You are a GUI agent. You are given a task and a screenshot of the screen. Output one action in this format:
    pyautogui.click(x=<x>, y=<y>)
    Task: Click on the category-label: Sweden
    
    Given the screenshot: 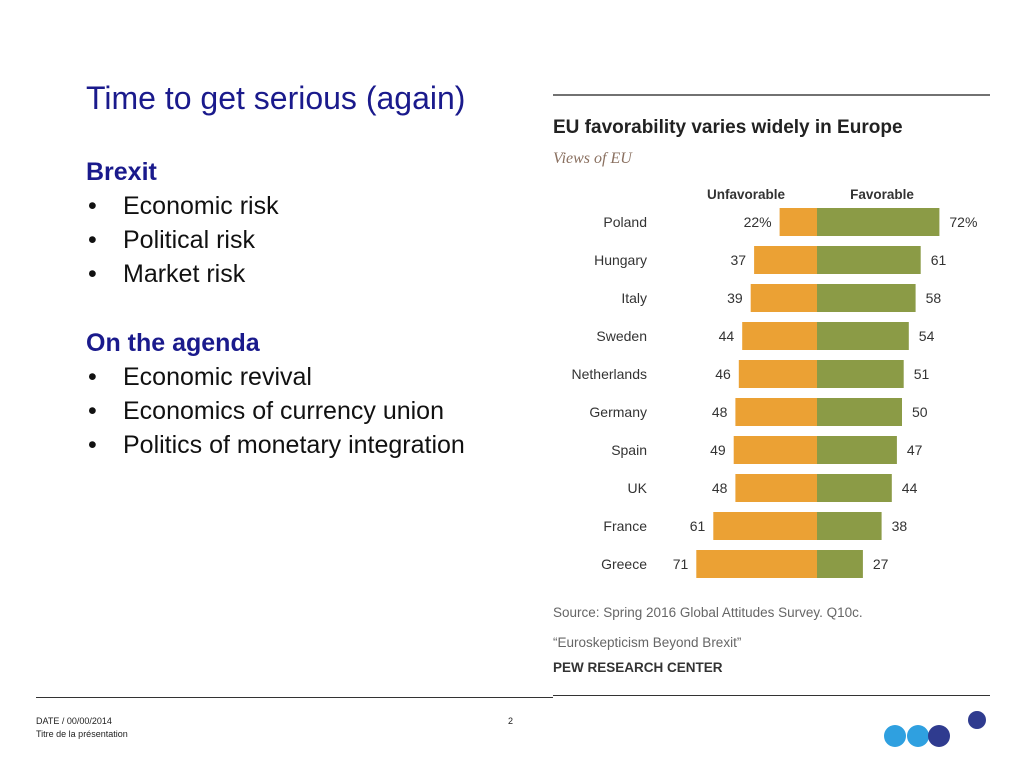 What is the action you would take?
    pyautogui.click(x=621, y=336)
    